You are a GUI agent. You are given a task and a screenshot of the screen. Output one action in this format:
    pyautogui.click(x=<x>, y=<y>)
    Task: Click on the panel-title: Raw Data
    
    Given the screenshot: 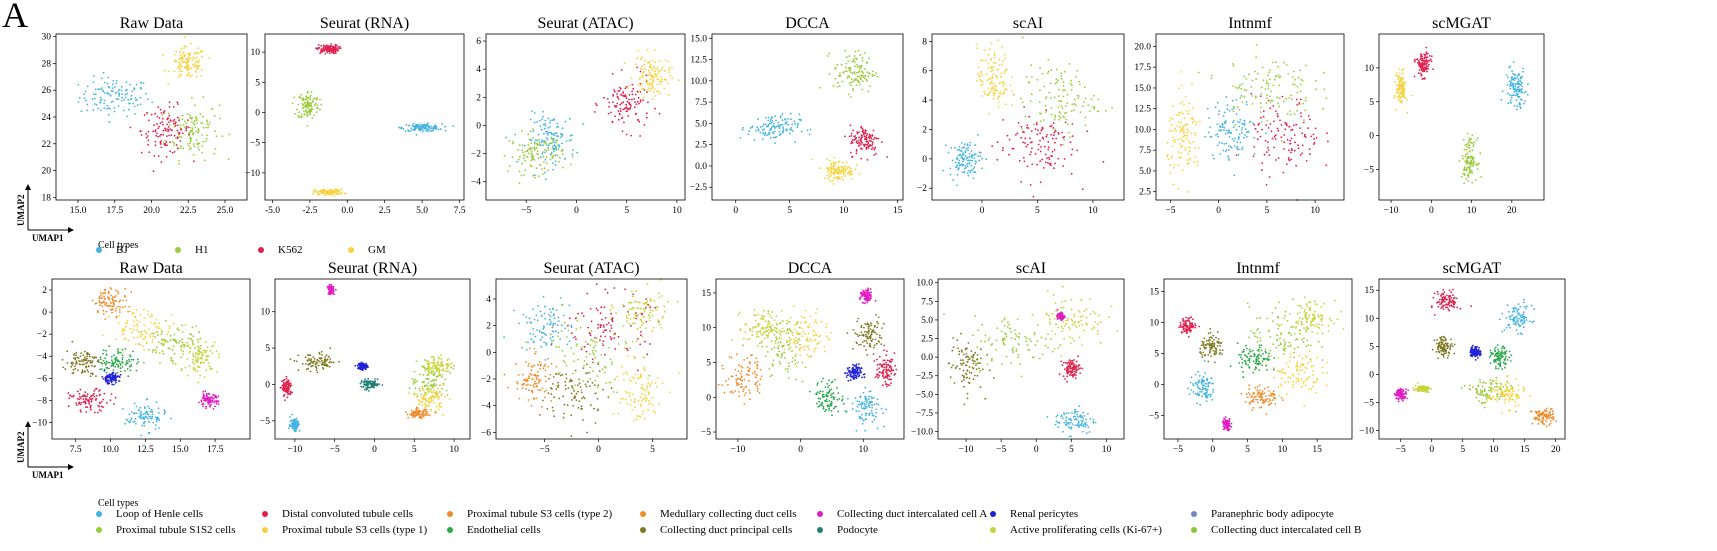 What is the action you would take?
    pyautogui.click(x=152, y=23)
    